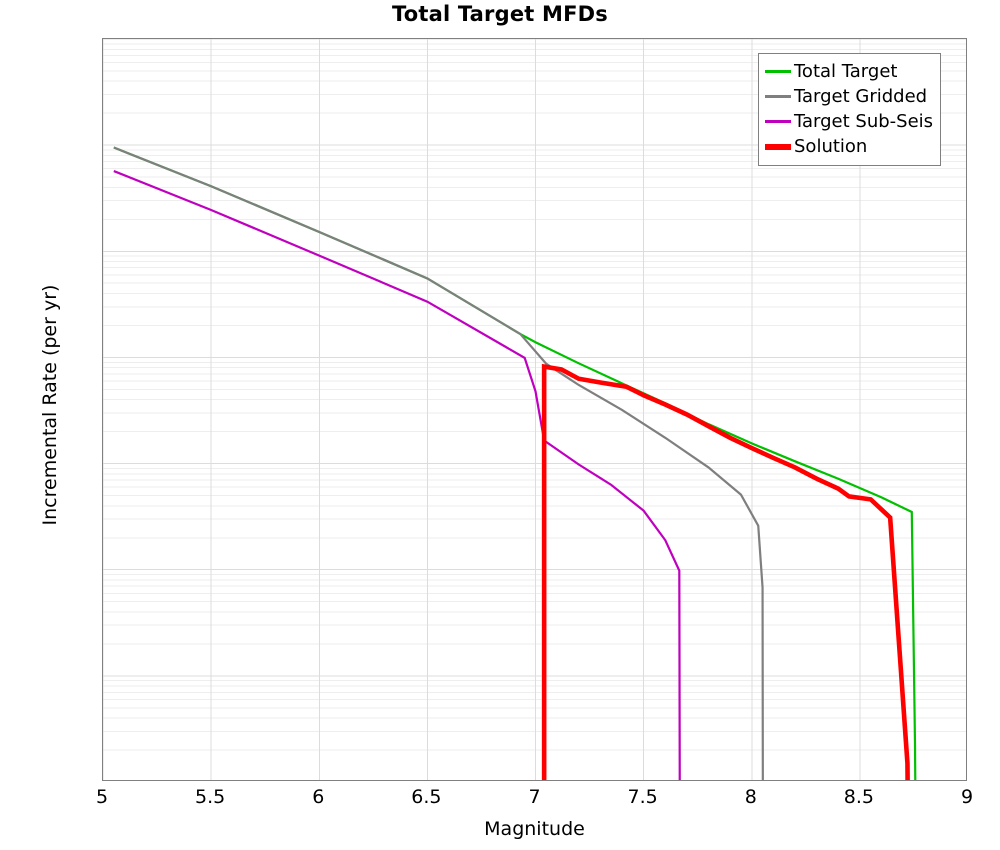  Describe the element at coordinates (846, 71) in the screenshot. I see `legend-label: Total Target` at that location.